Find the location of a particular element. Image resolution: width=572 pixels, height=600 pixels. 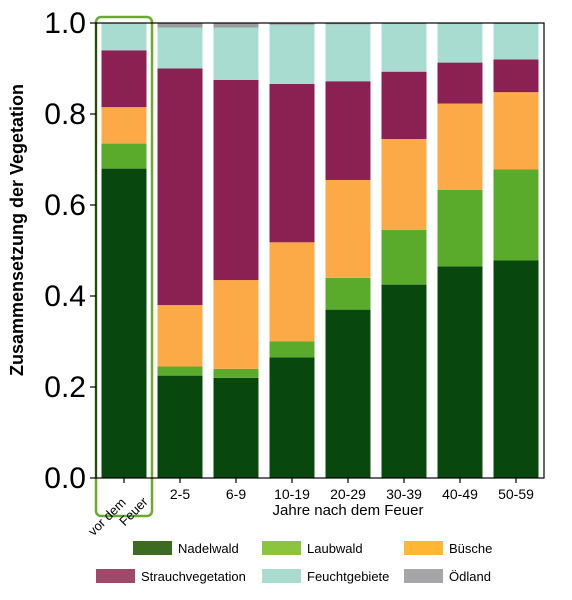

x-tick-label: 6-9 is located at coordinates (236, 494).